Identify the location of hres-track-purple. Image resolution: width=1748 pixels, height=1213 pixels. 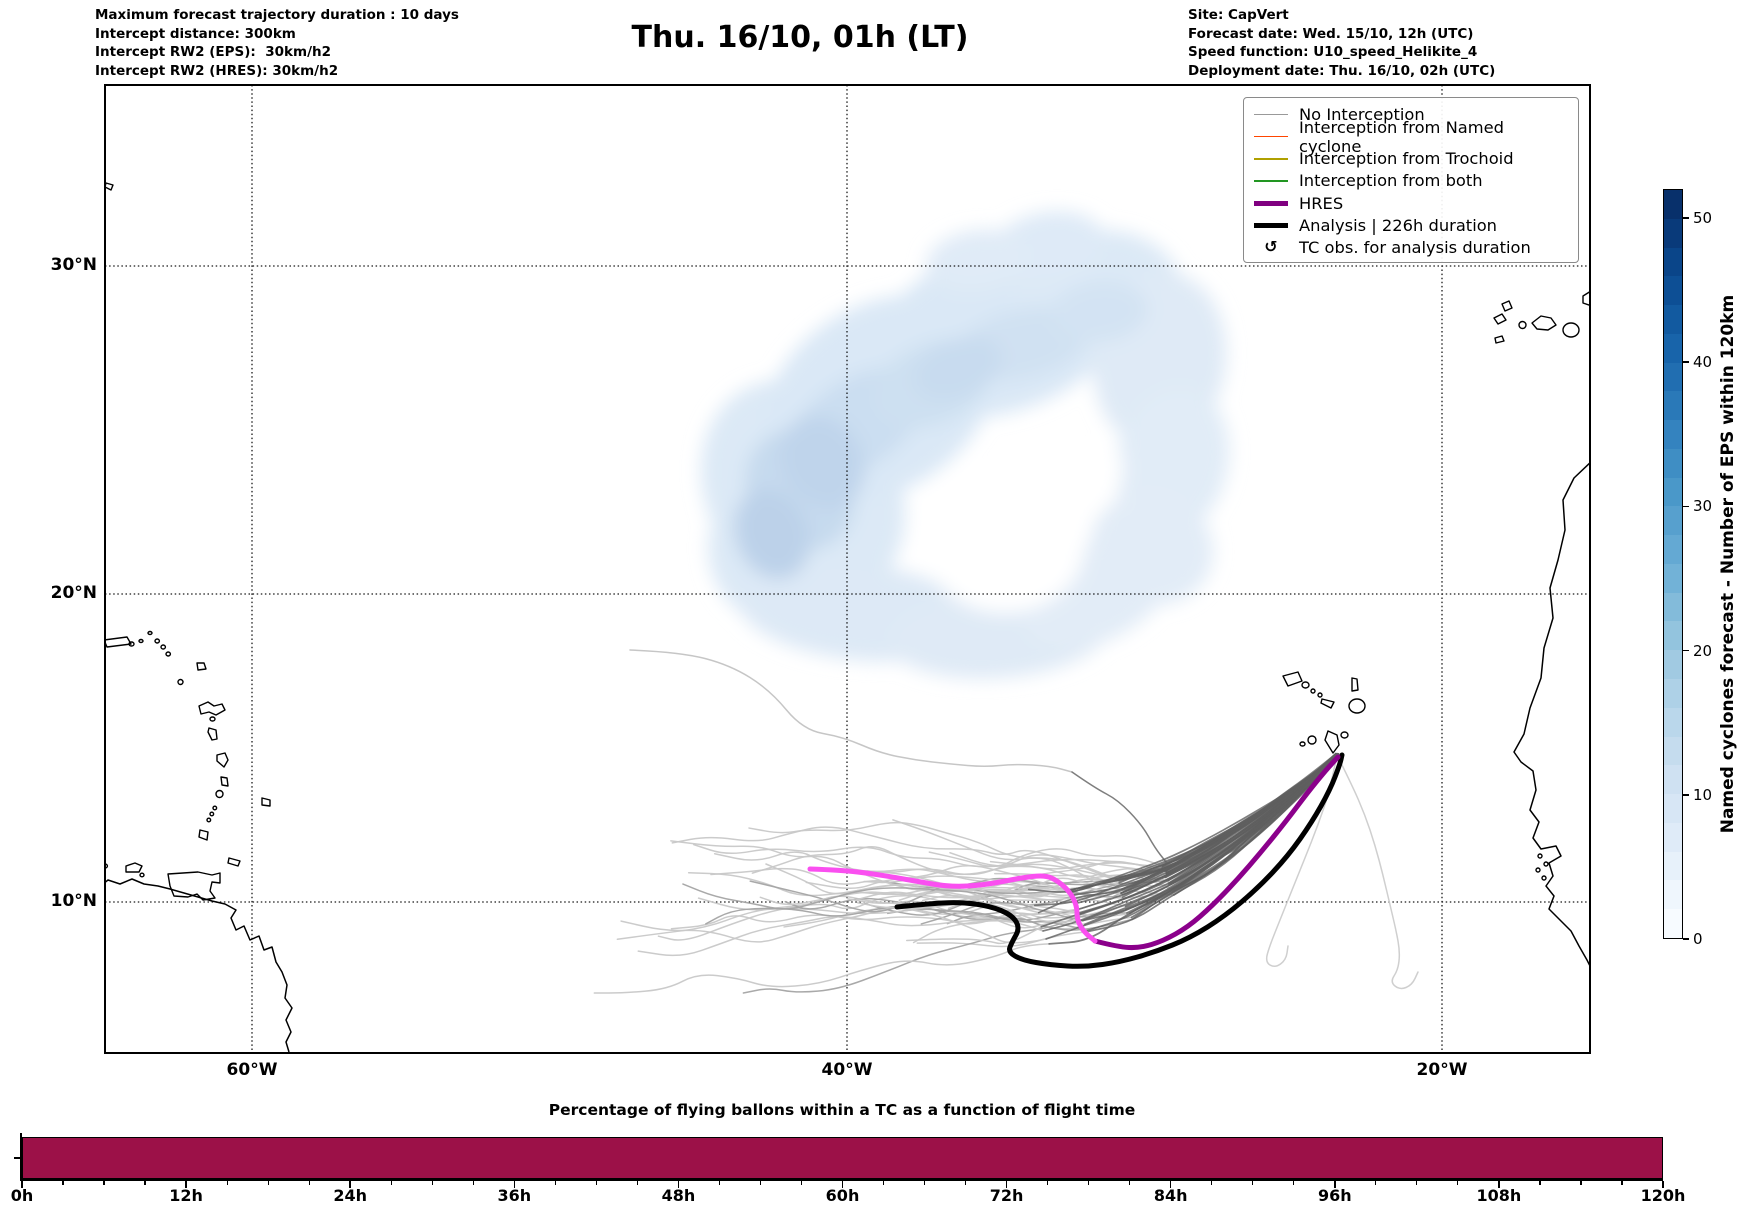
(1216, 852).